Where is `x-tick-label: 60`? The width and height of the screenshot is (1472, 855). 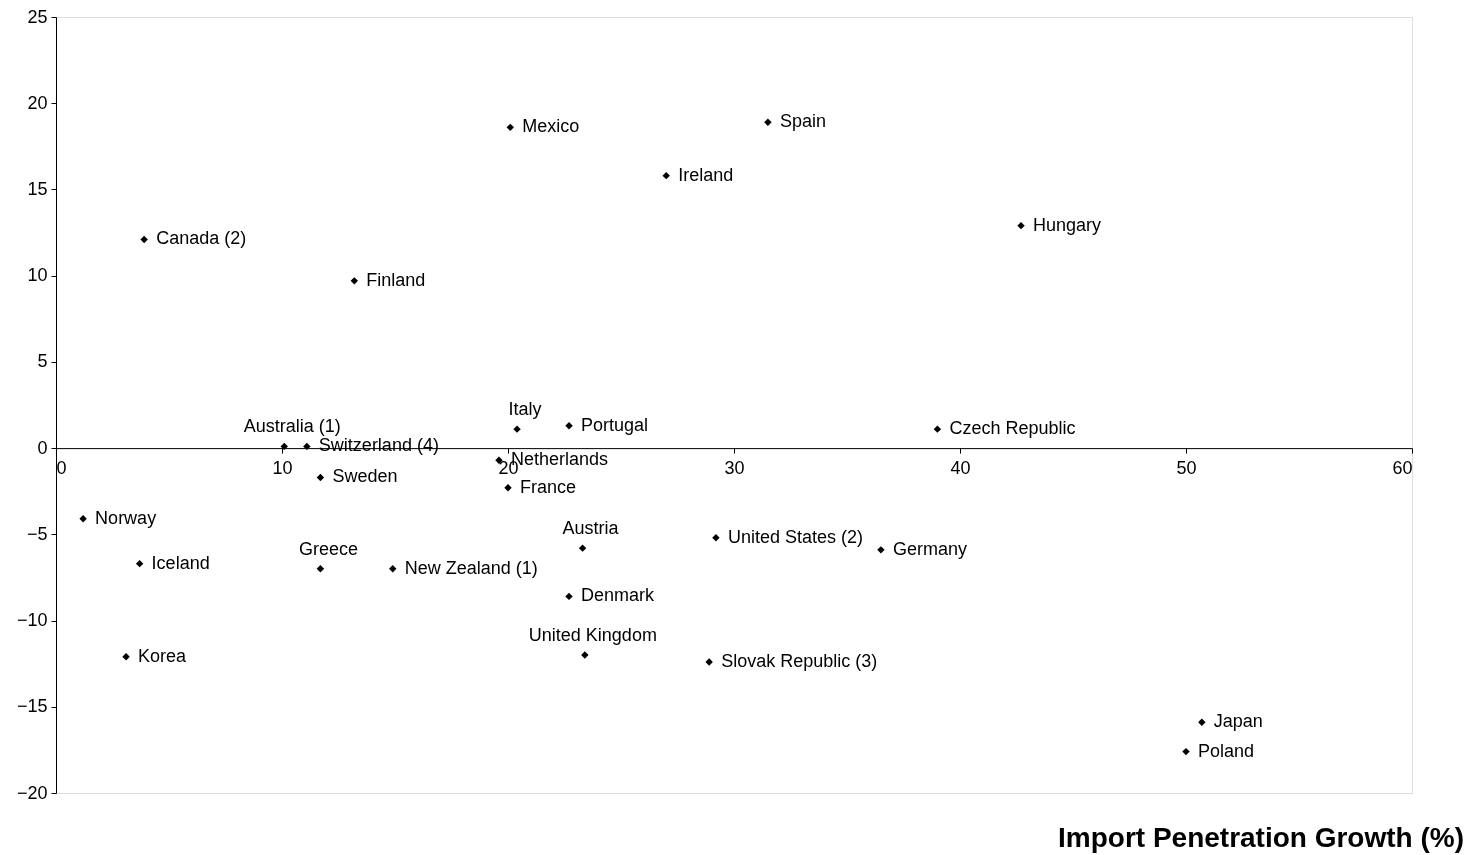 x-tick-label: 60 is located at coordinates (1402, 467).